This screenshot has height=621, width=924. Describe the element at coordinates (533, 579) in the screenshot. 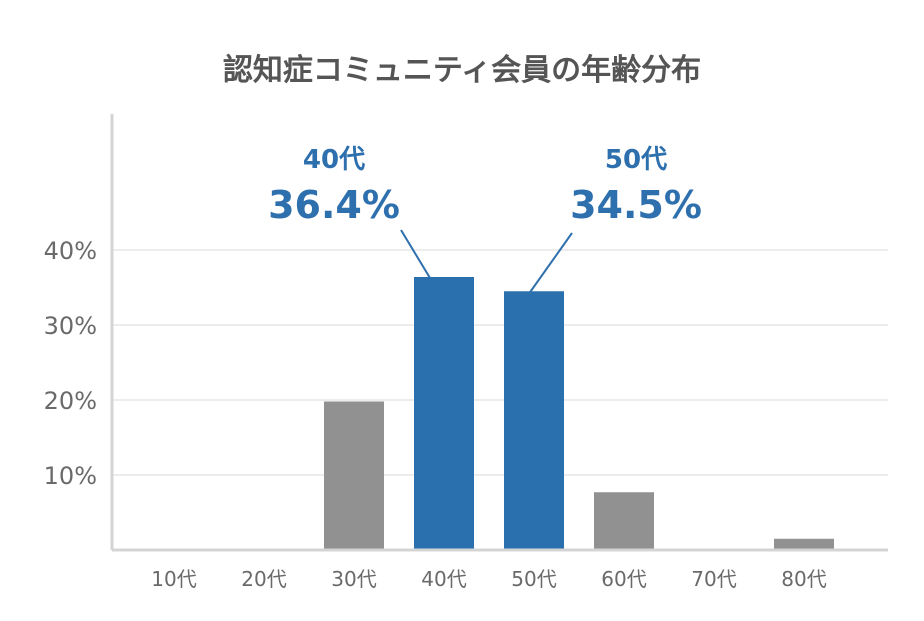

I see `x-tick-label: 50代` at that location.